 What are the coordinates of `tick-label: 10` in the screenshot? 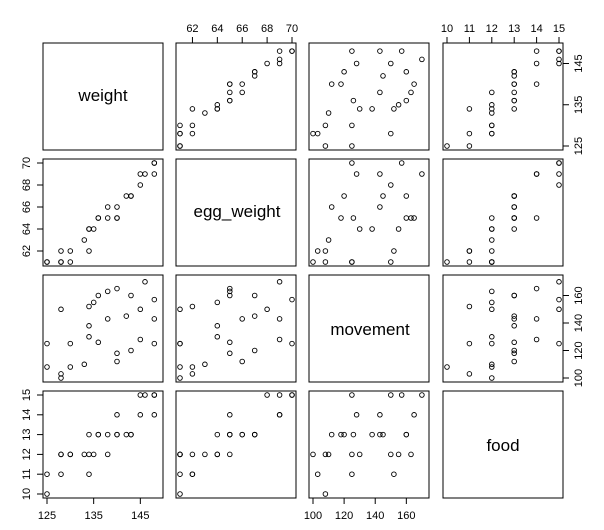 It's located at (447, 29).